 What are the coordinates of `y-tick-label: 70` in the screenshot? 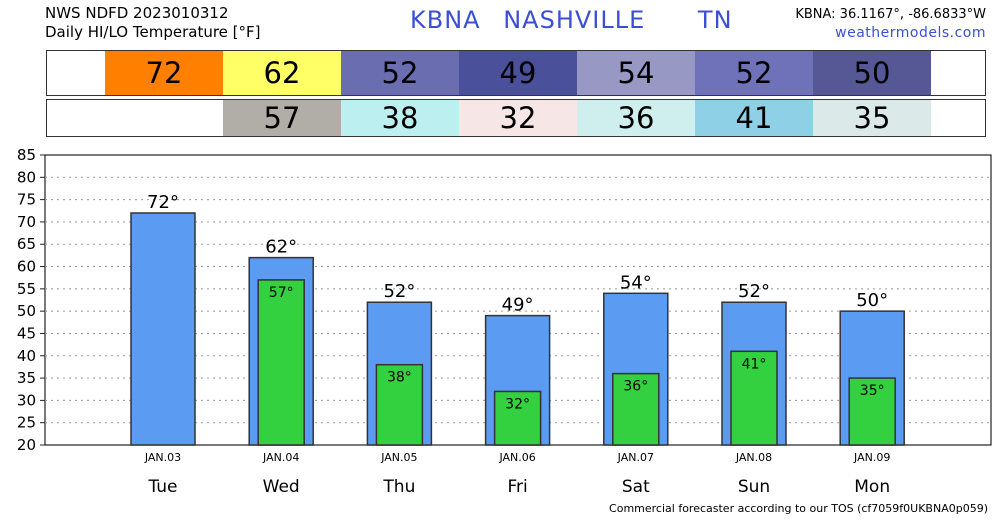 It's located at (26, 222).